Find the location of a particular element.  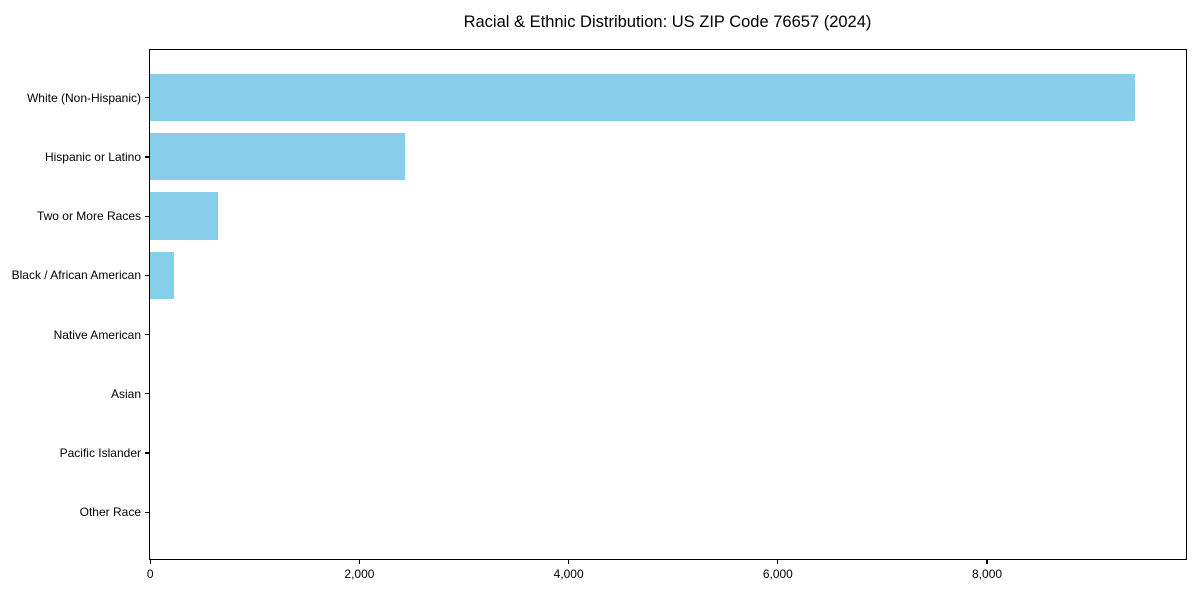

y-axis-label: Other Race is located at coordinates (110, 512).